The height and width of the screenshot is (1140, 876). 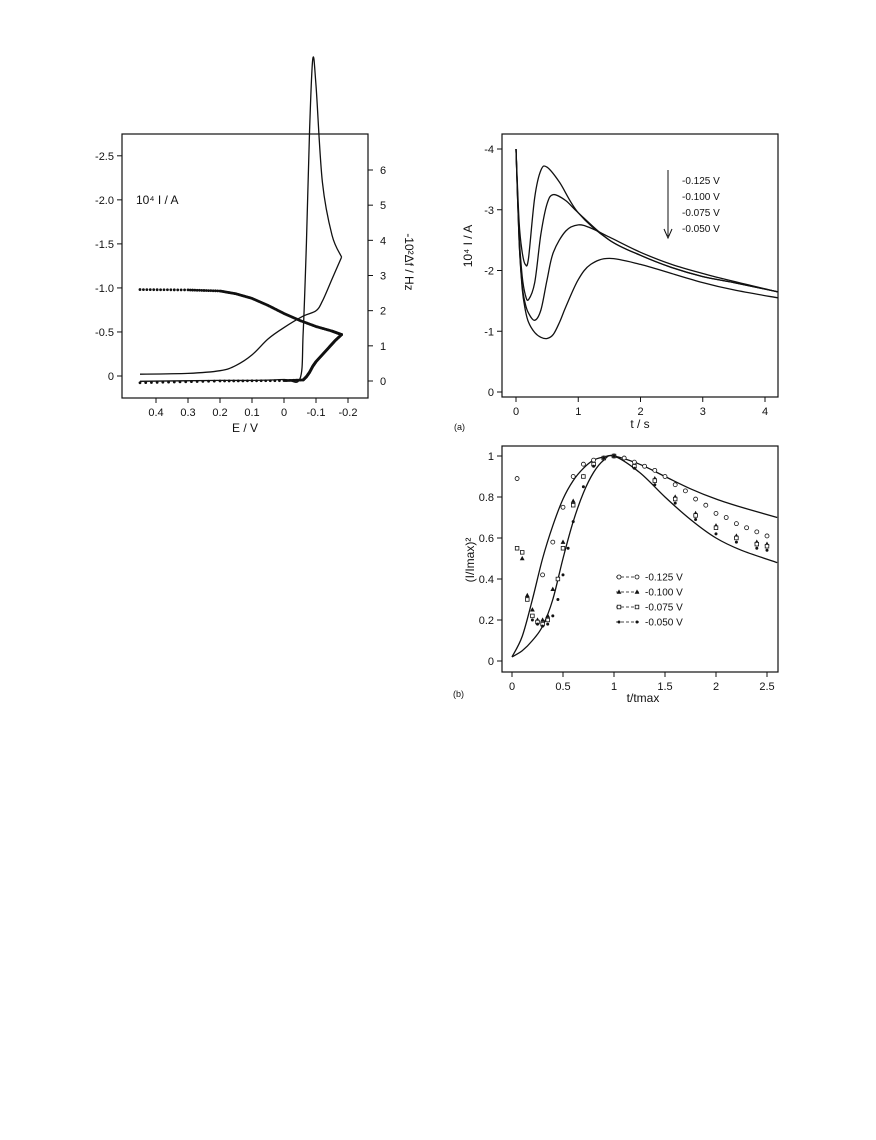 I want to click on cv-x-tick-label: -0.2, so click(x=348, y=413).